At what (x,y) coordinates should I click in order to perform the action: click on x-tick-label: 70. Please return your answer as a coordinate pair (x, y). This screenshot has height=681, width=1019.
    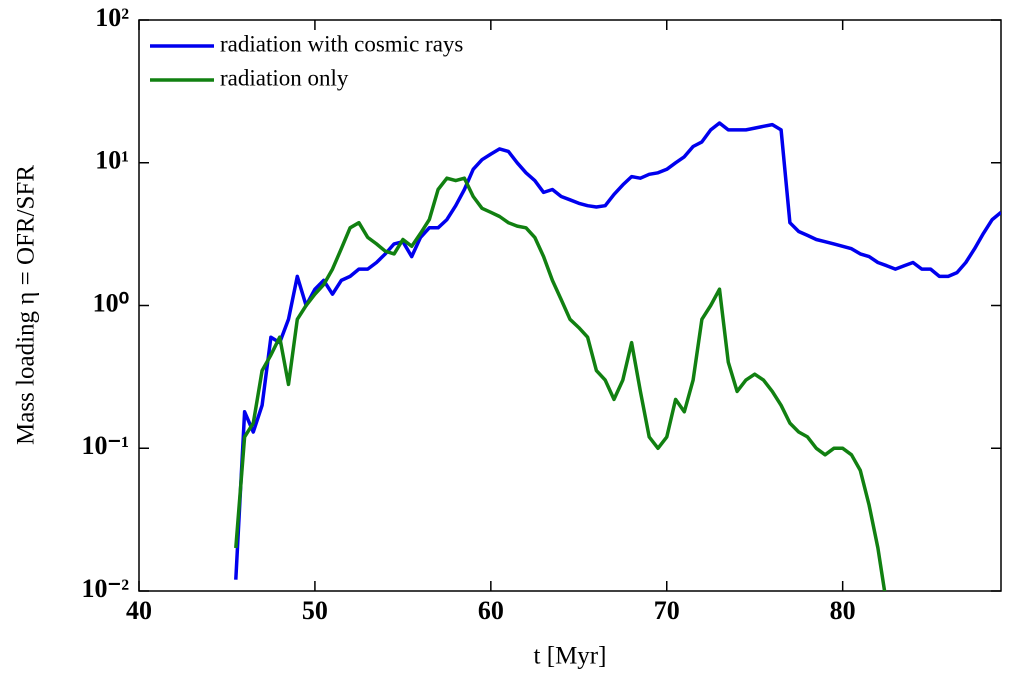
    Looking at the image, I should click on (667, 610).